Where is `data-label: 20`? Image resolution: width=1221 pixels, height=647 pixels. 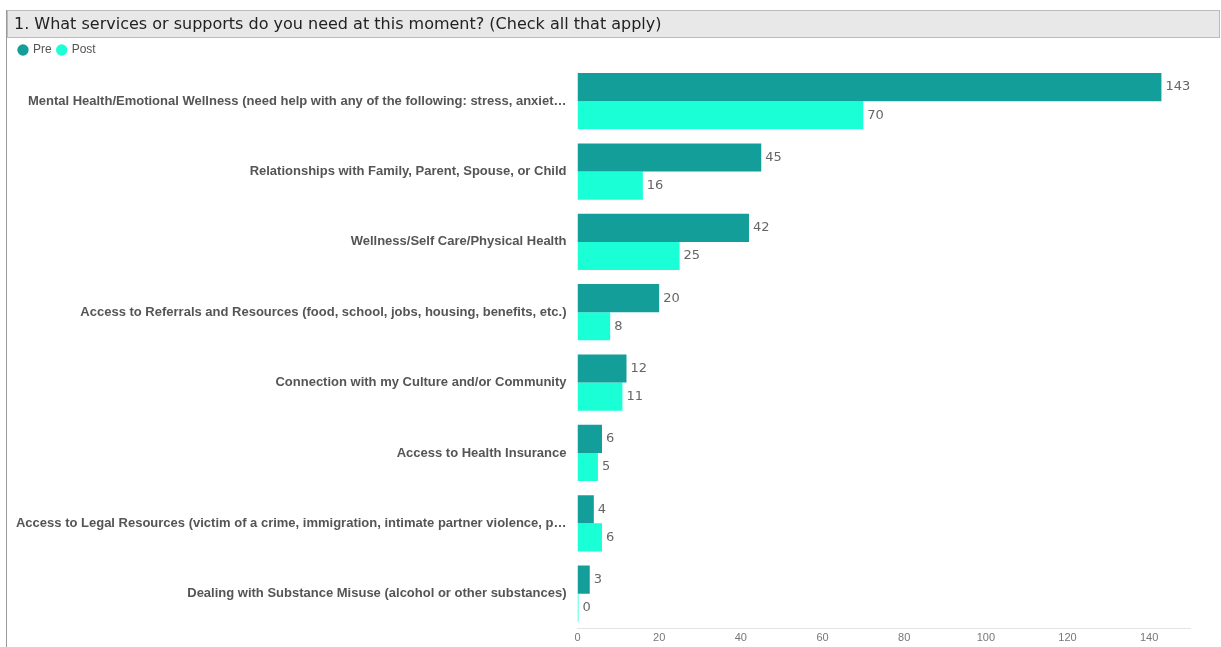
data-label: 20 is located at coordinates (671, 297).